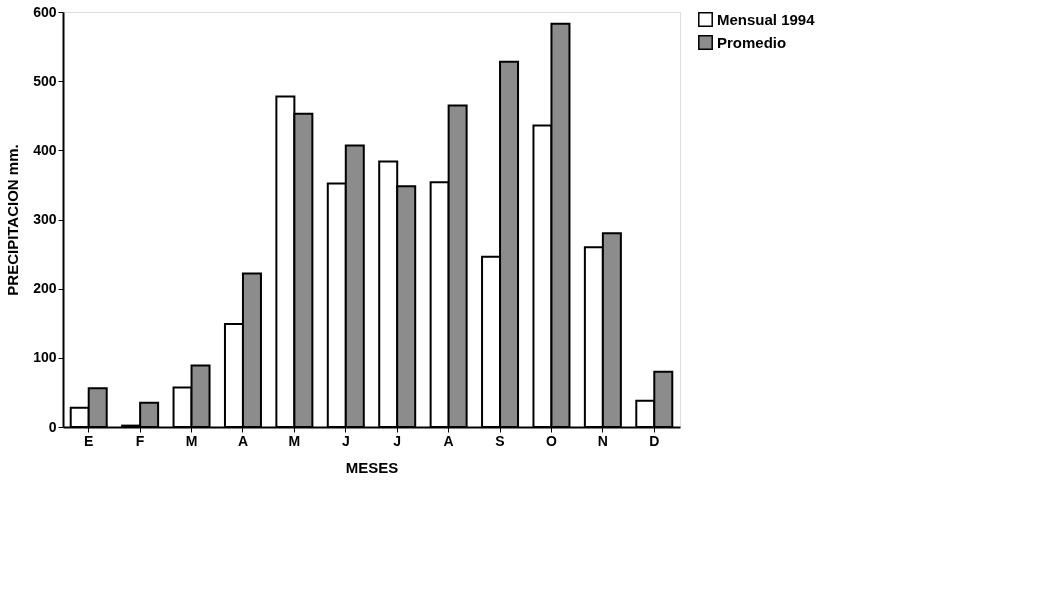 The image size is (1054, 601). Describe the element at coordinates (500, 440) in the screenshot. I see `x-tick-label: S` at that location.